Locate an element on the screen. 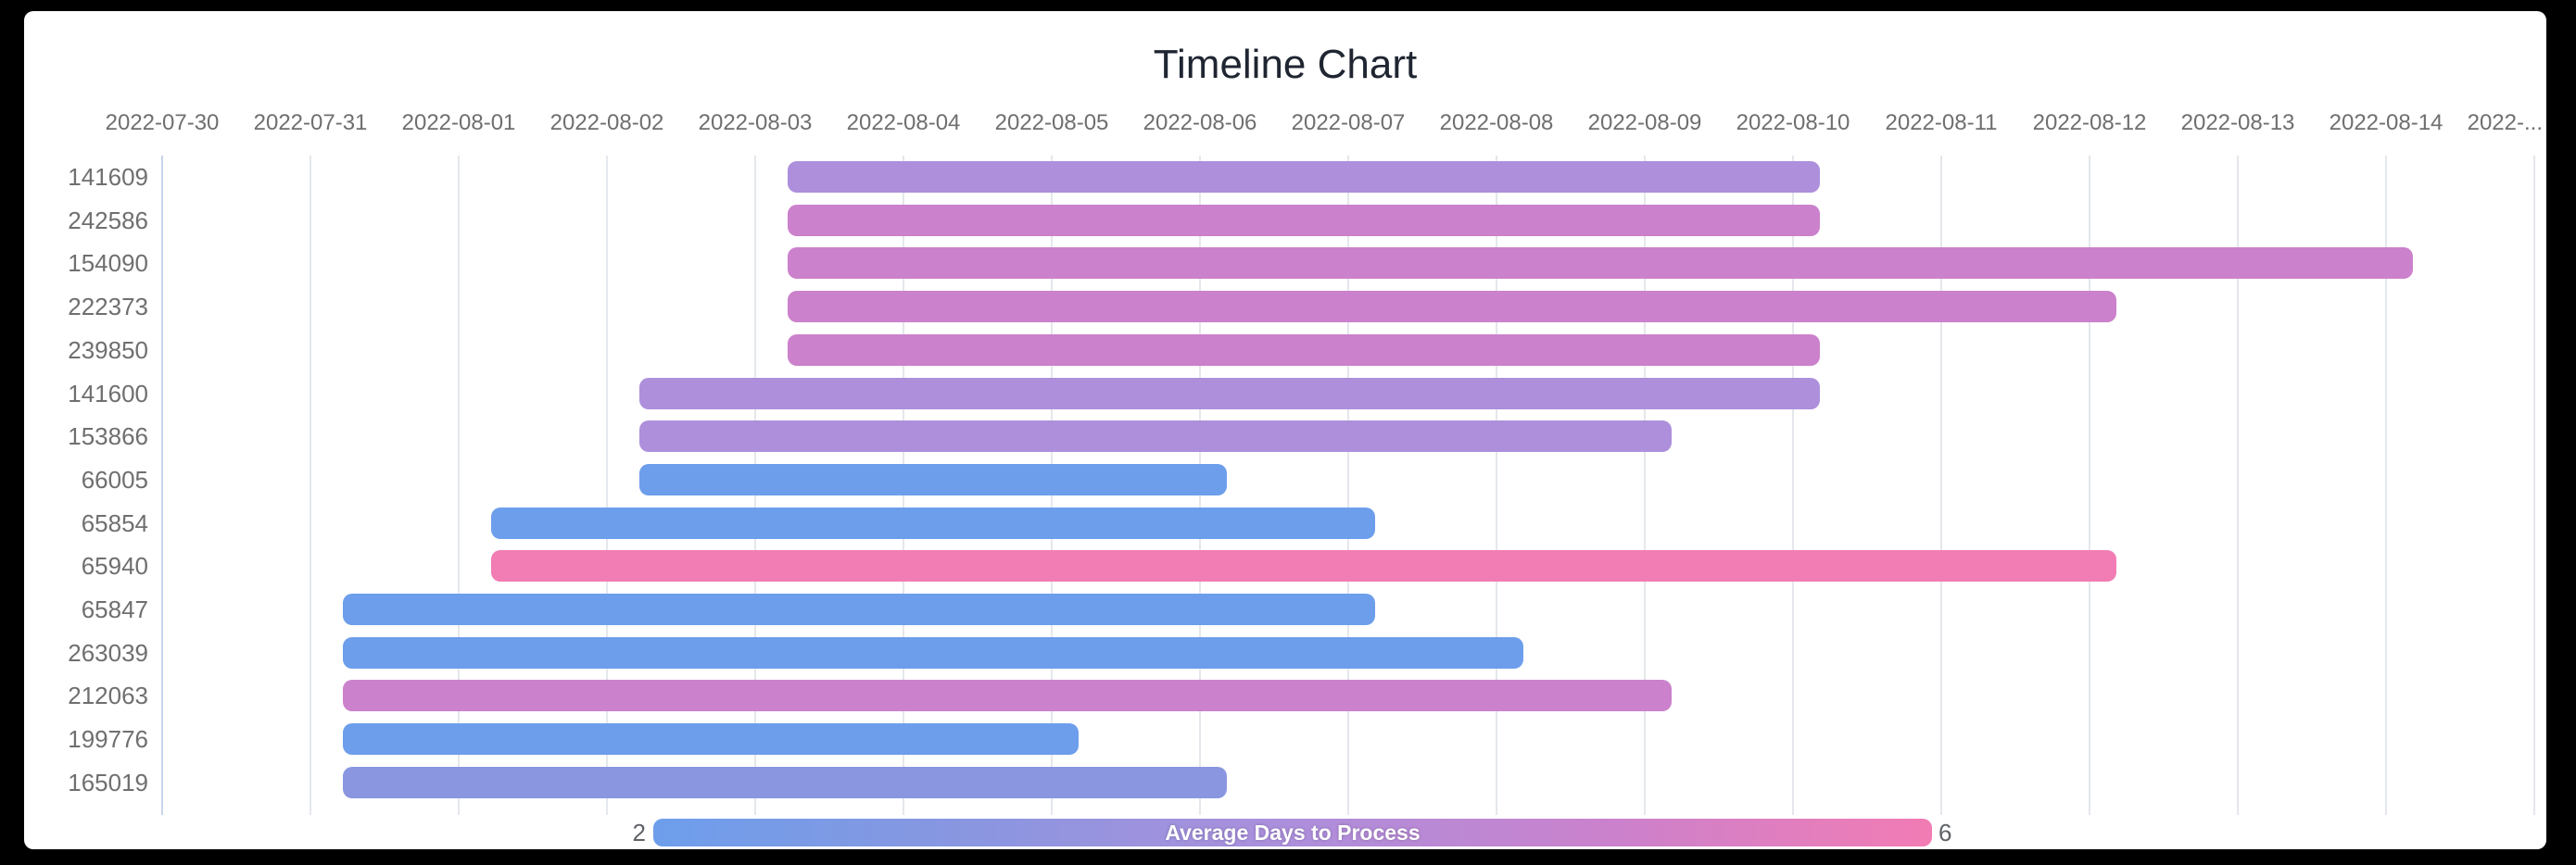 This screenshot has height=865, width=2576. axis-tick-label: 2022-08-12 is located at coordinates (2089, 122).